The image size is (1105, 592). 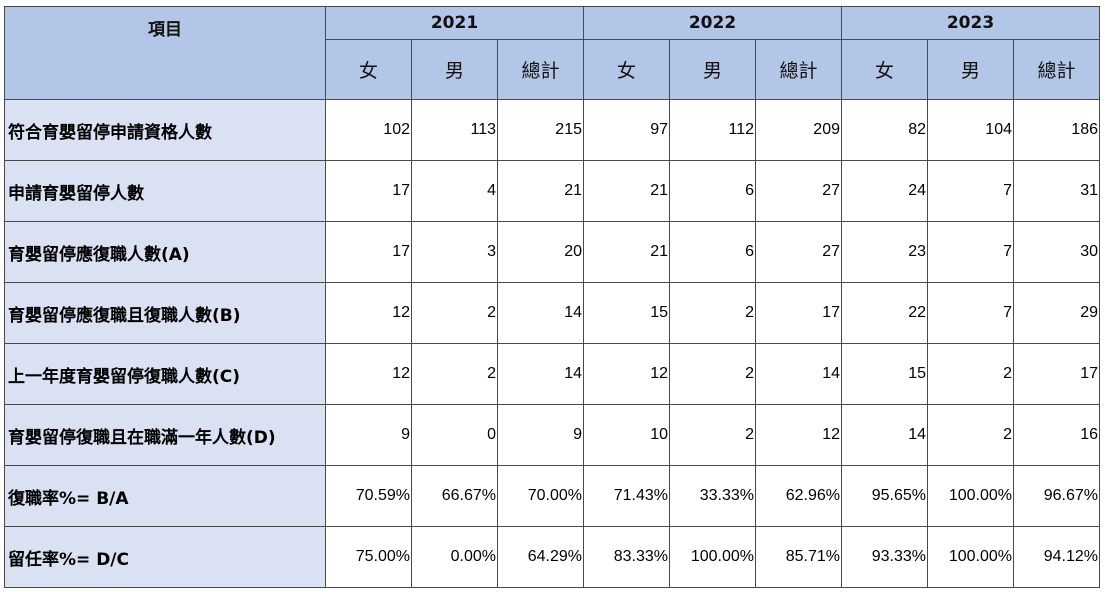 What do you see at coordinates (970, 23) in the screenshot?
I see `year-header-2023: 2023` at bounding box center [970, 23].